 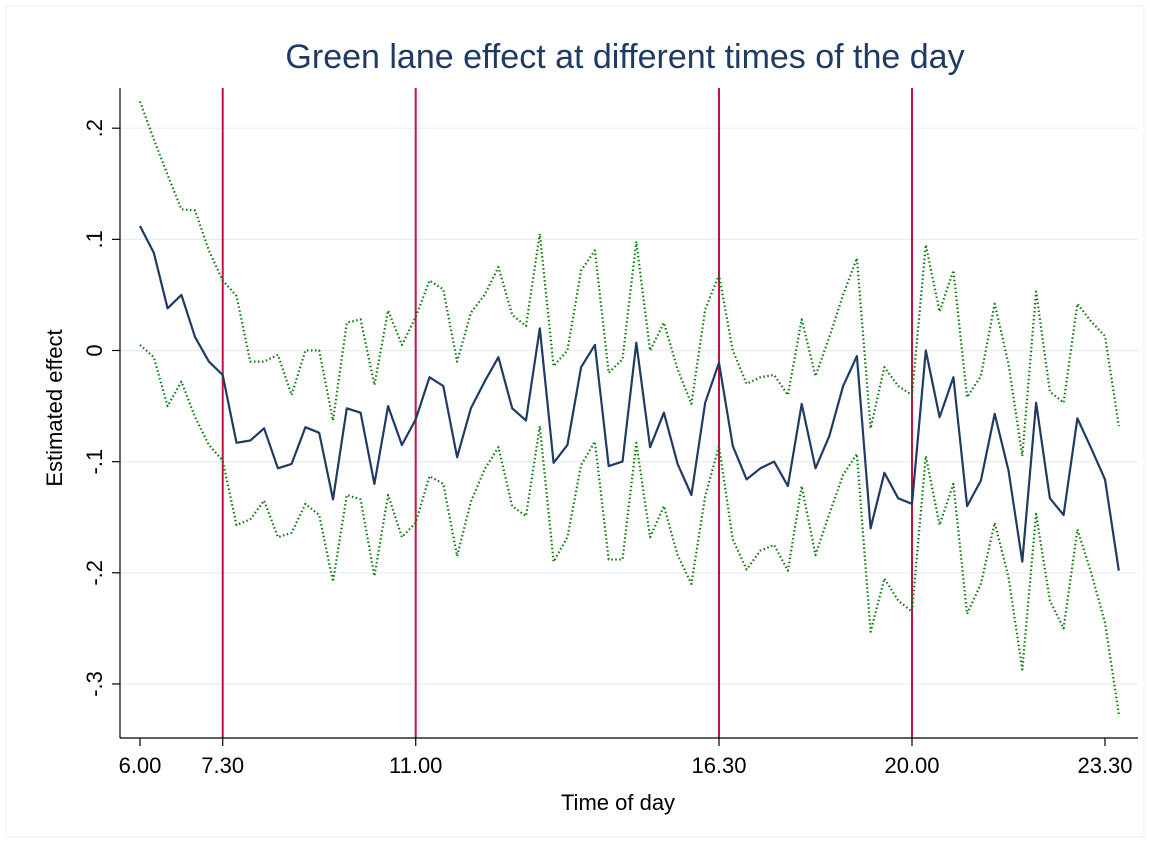 What do you see at coordinates (101, 408) in the screenshot?
I see `y-axis-ticks: -.3 -.2 -.1 0 .1 .2` at bounding box center [101, 408].